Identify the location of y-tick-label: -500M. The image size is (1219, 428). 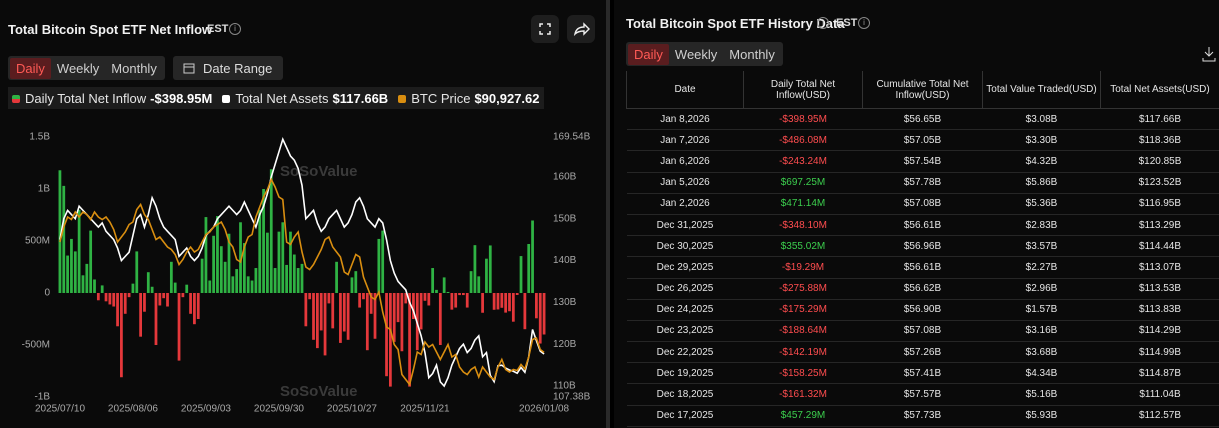
(36, 345).